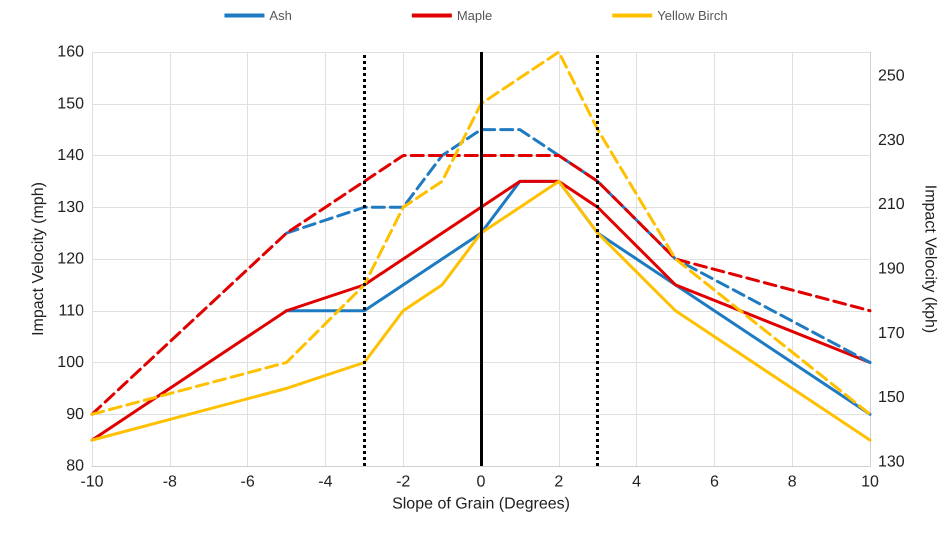  I want to click on y-axis-title: Impact Velocity (mph), so click(38, 259).